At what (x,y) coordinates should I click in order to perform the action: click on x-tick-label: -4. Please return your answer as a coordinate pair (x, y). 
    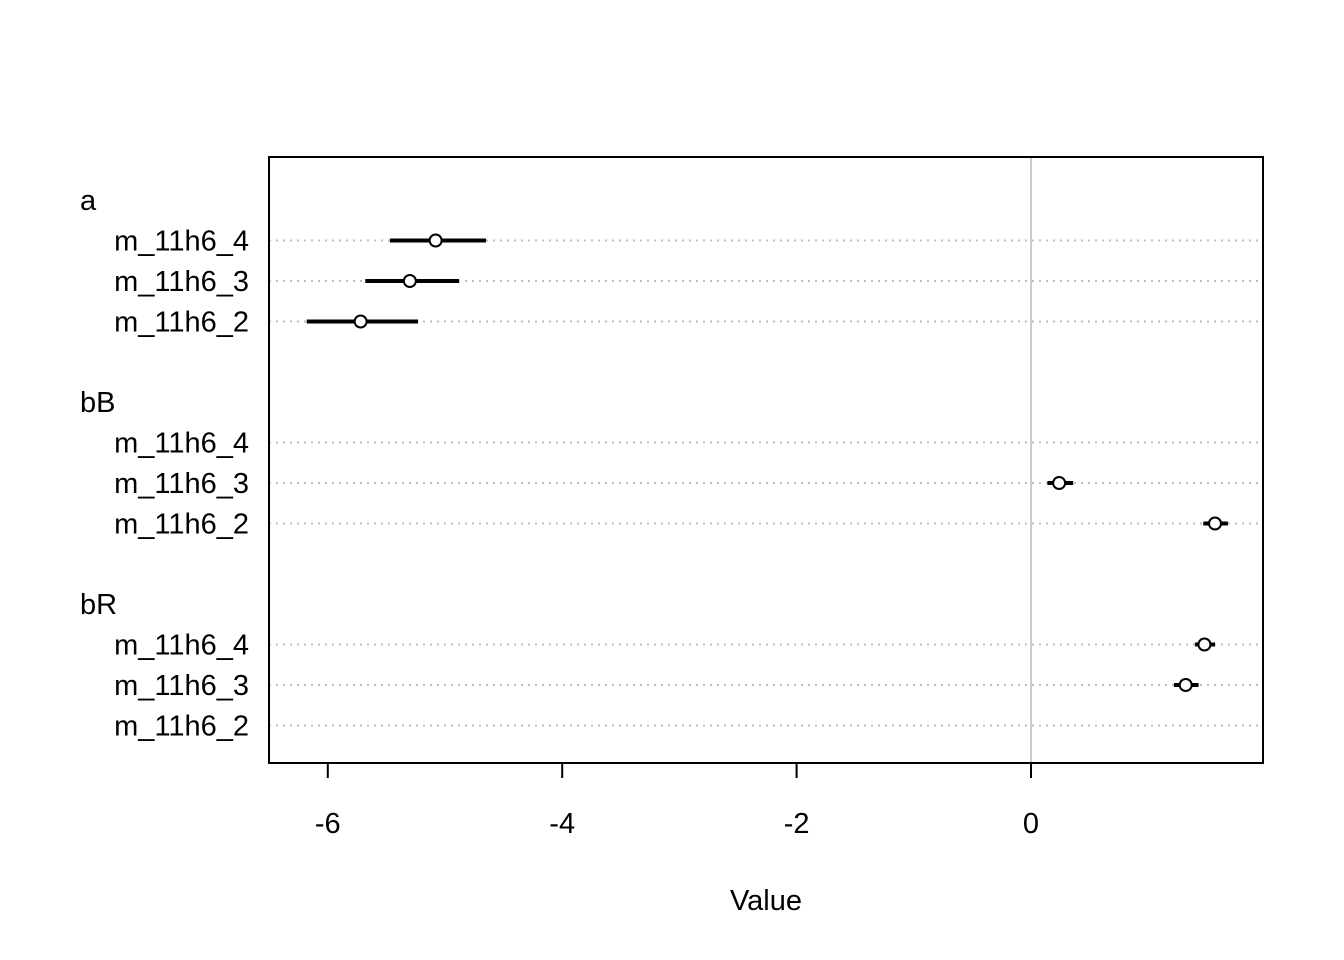
    Looking at the image, I should click on (562, 824).